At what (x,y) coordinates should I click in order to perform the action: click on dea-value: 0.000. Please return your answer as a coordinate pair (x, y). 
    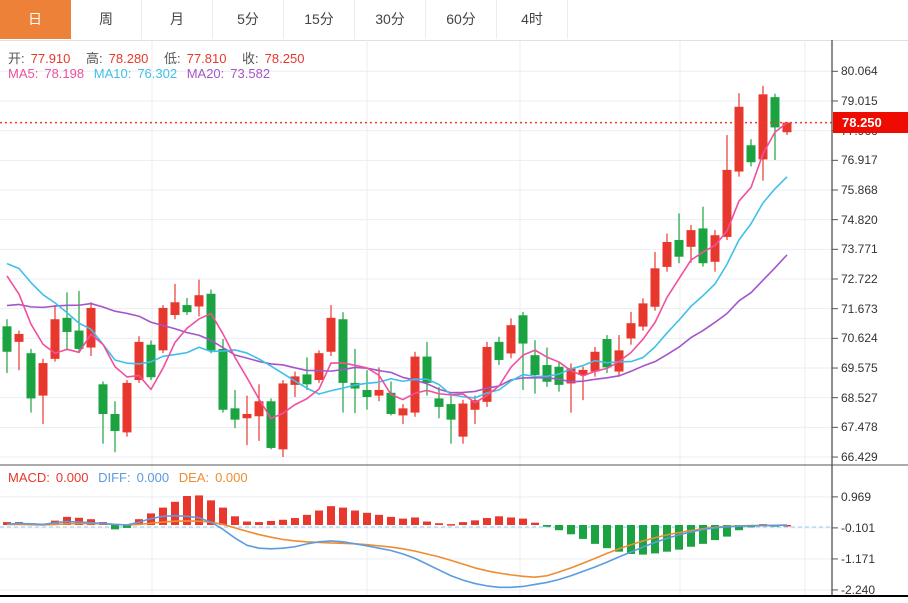
    Looking at the image, I should click on (231, 477).